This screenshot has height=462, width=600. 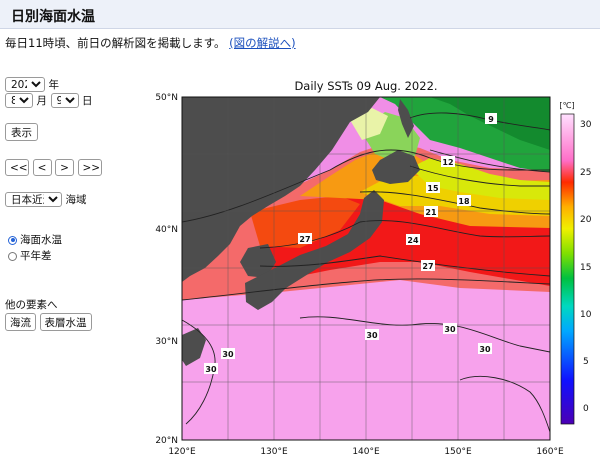 What do you see at coordinates (65, 322) in the screenshot?
I see `subsurface-temp-button: 表層水温` at bounding box center [65, 322].